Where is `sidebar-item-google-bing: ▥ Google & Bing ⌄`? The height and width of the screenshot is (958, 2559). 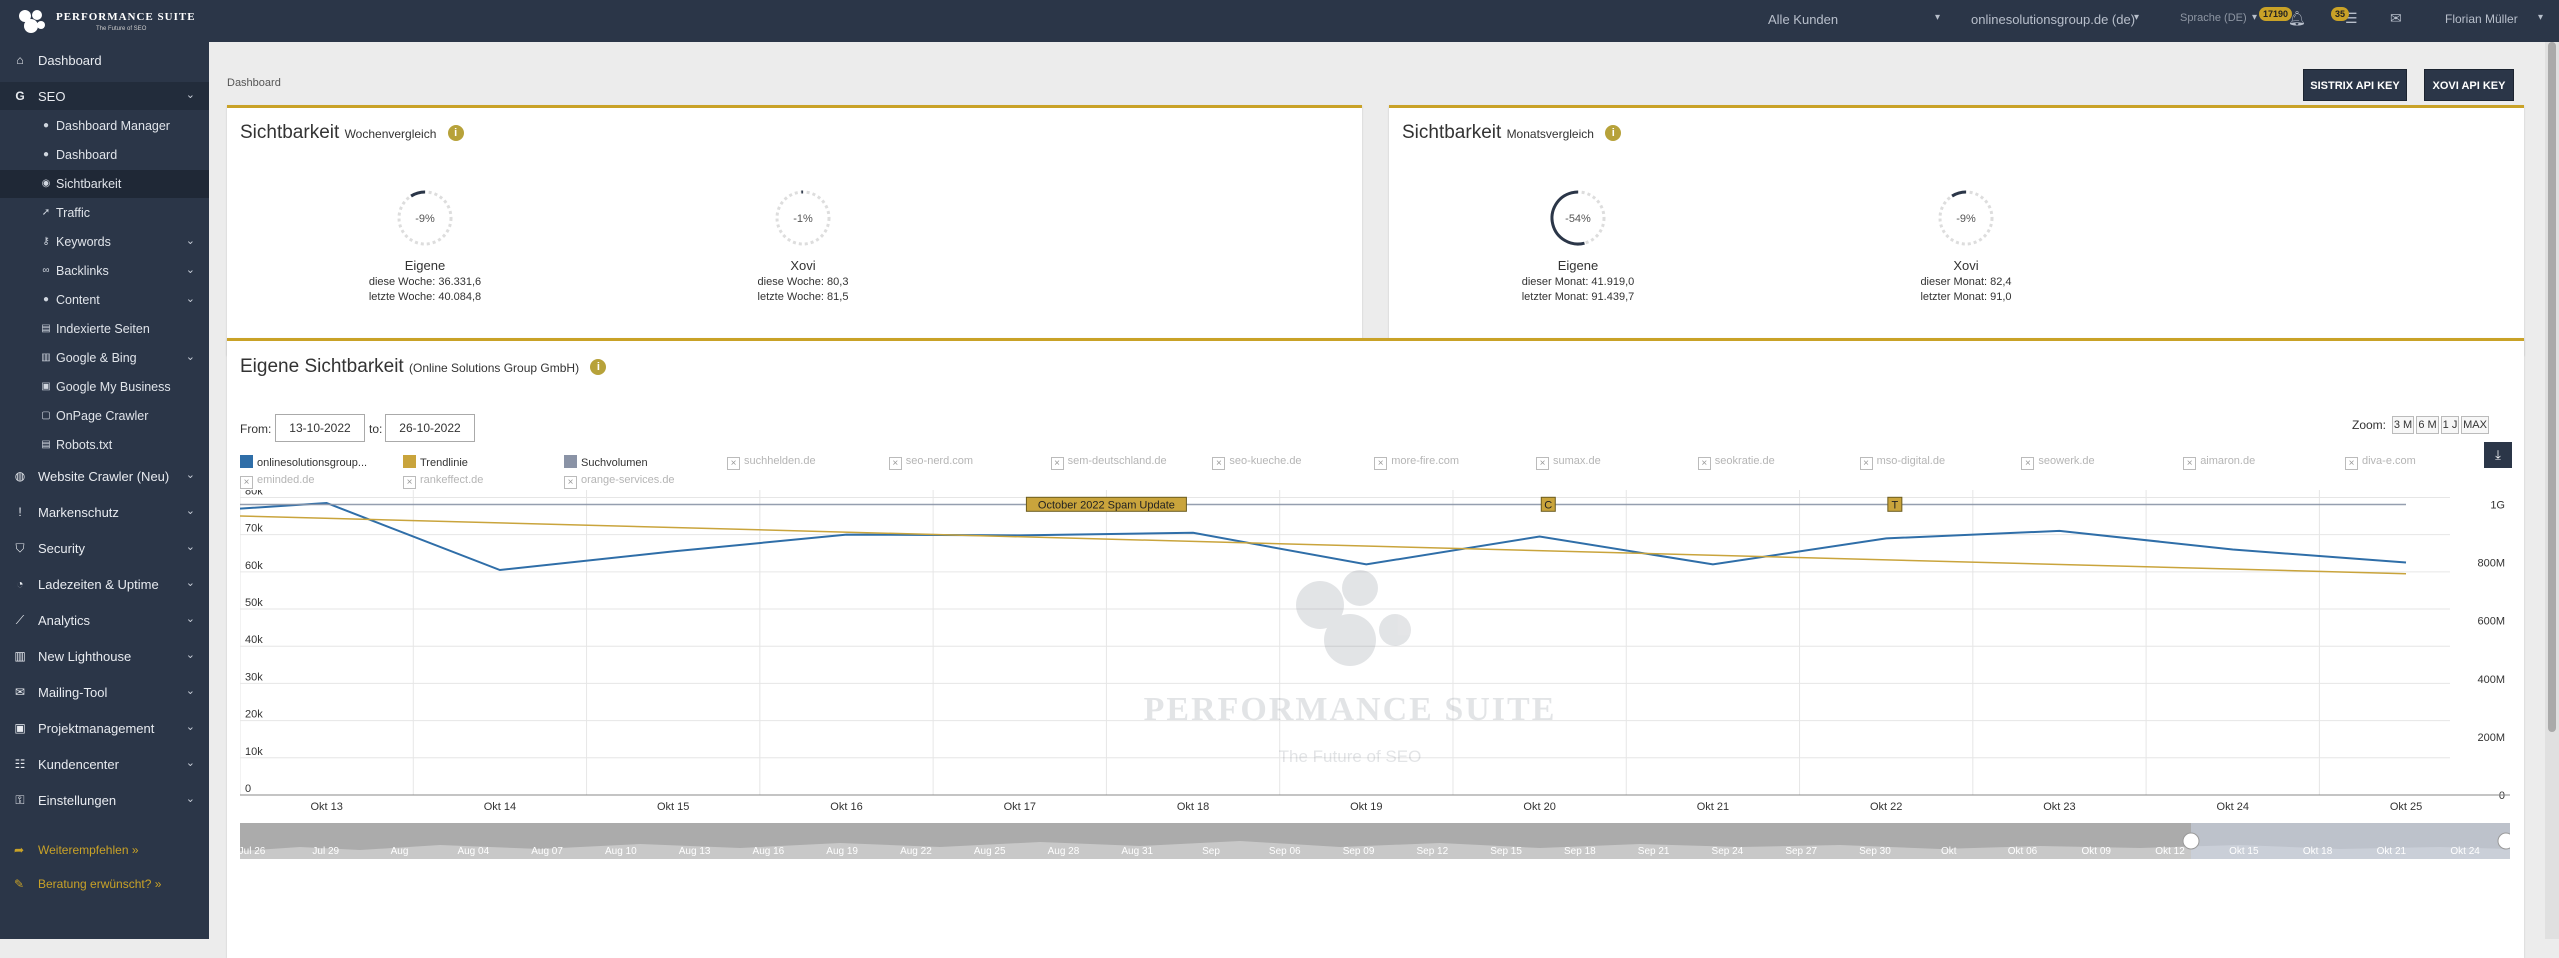
sidebar-item-google-bing: ▥ Google & Bing ⌄ is located at coordinates (104, 358).